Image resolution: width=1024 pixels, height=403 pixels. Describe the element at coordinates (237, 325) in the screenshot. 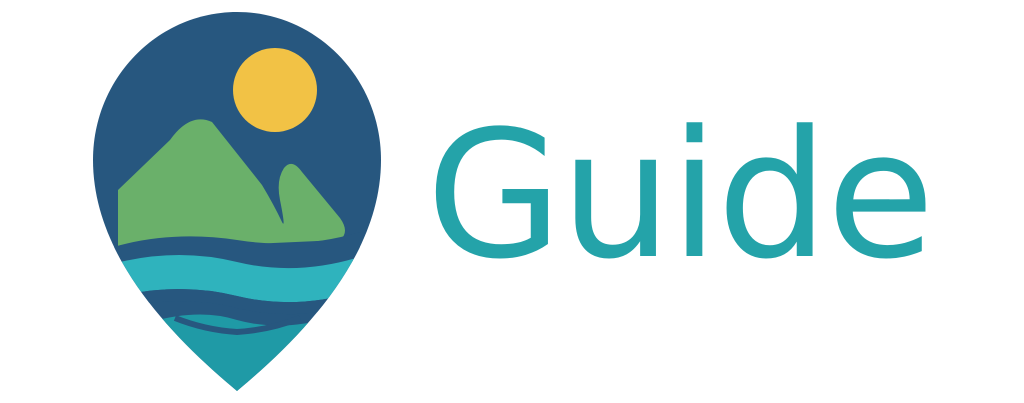

I see `pin-tip-outline` at that location.